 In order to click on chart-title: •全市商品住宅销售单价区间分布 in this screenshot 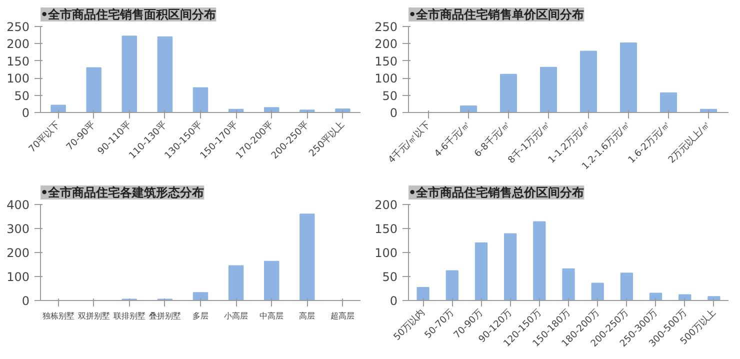, I will do `click(496, 15)`.